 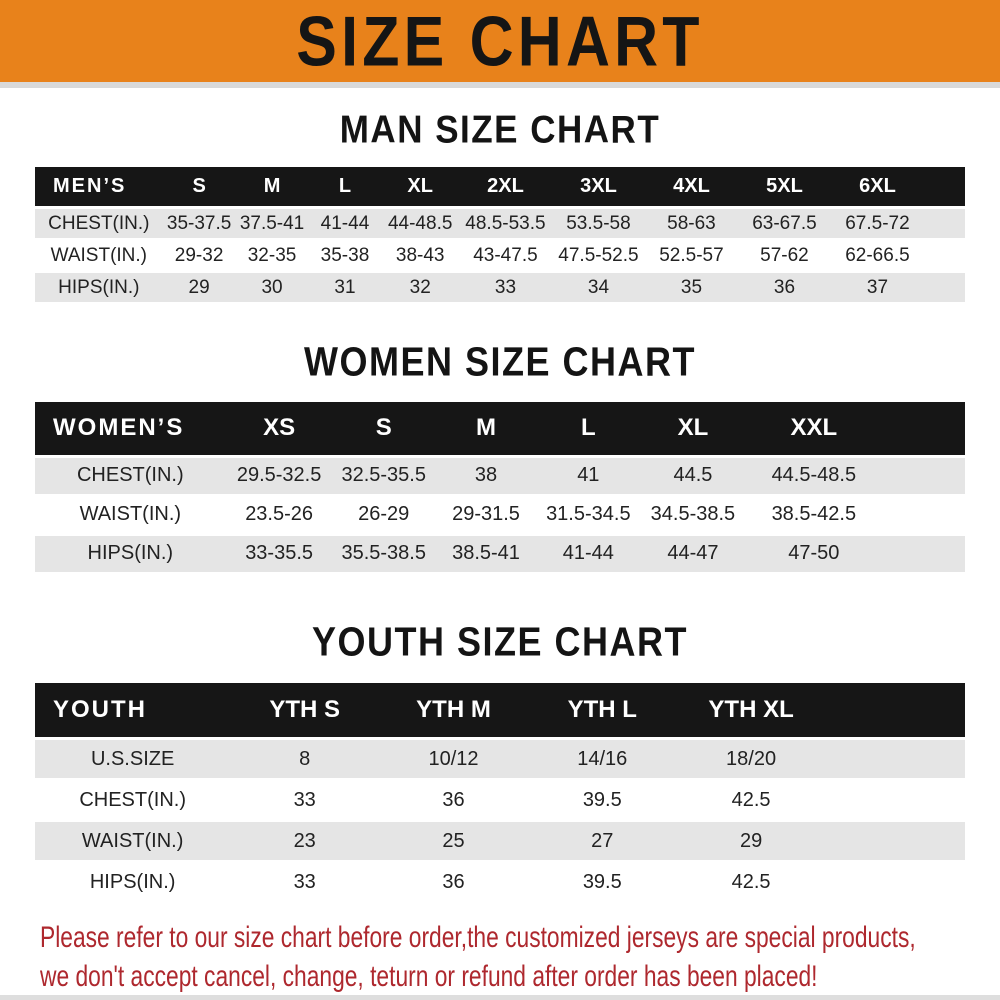 I want to click on size-value-cell: 37.5-41, so click(x=272, y=224).